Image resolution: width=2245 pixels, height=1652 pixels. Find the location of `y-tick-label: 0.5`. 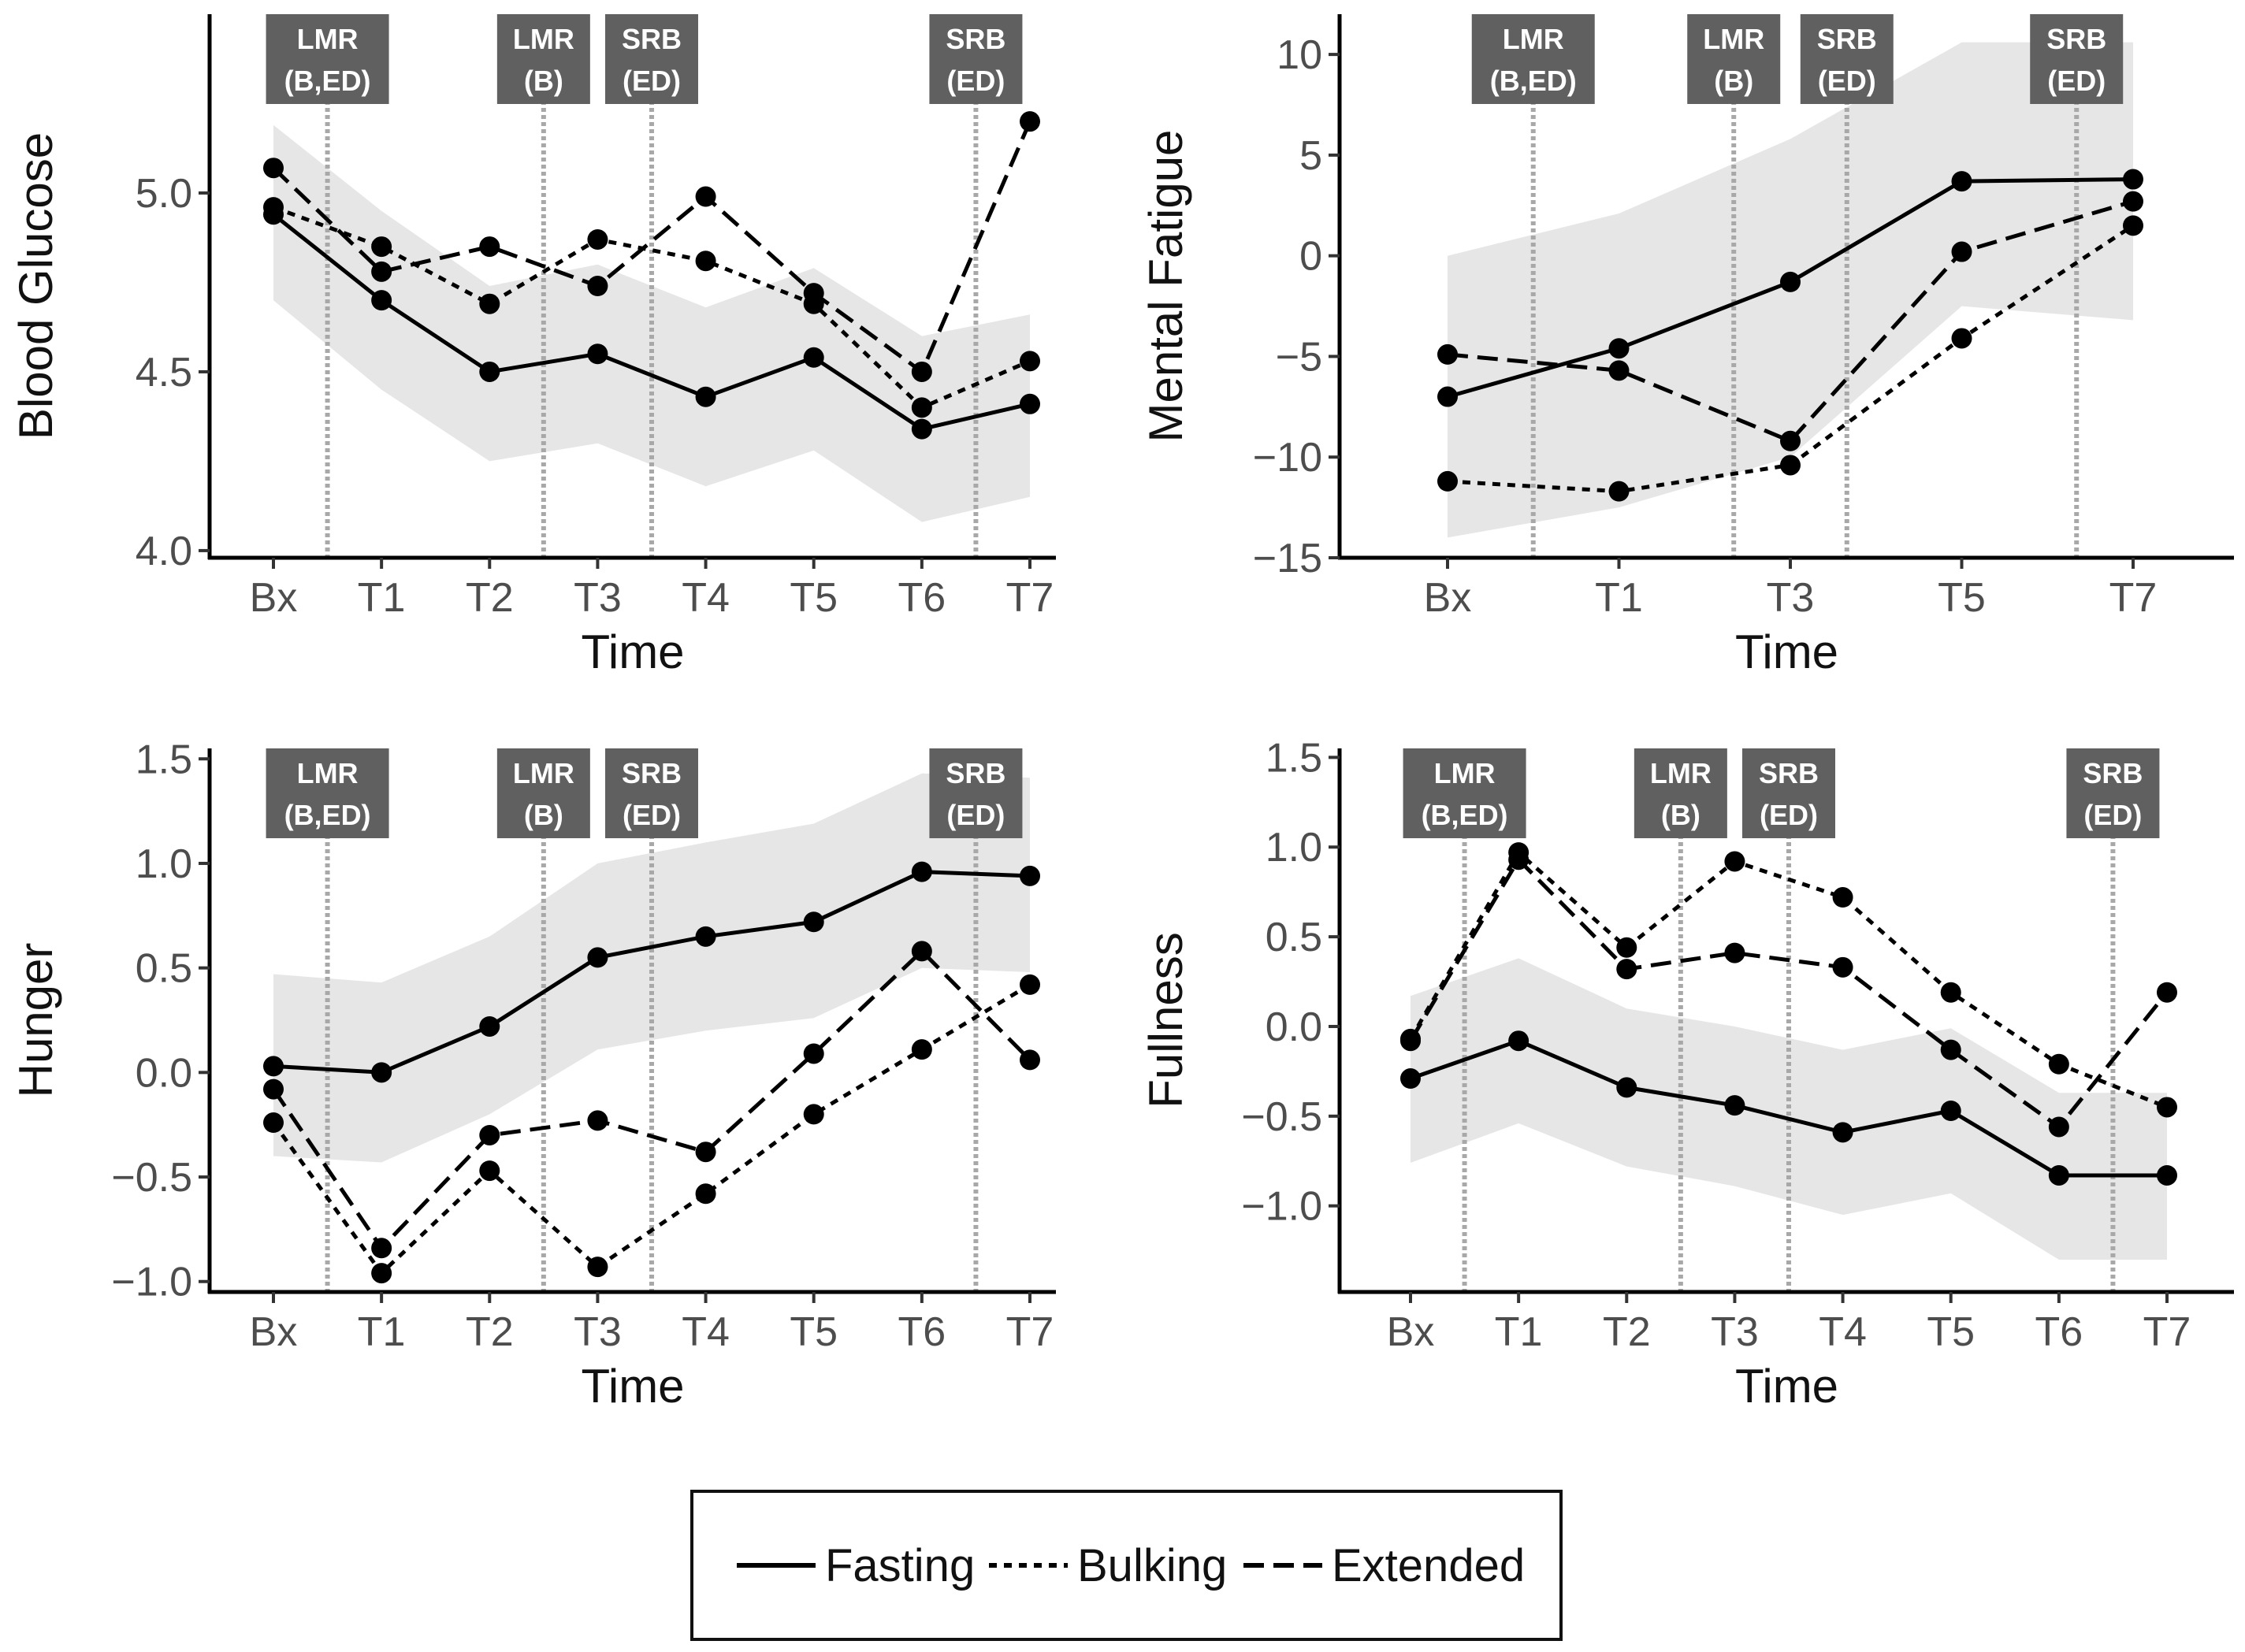

y-tick-label: 0.5 is located at coordinates (1294, 937).